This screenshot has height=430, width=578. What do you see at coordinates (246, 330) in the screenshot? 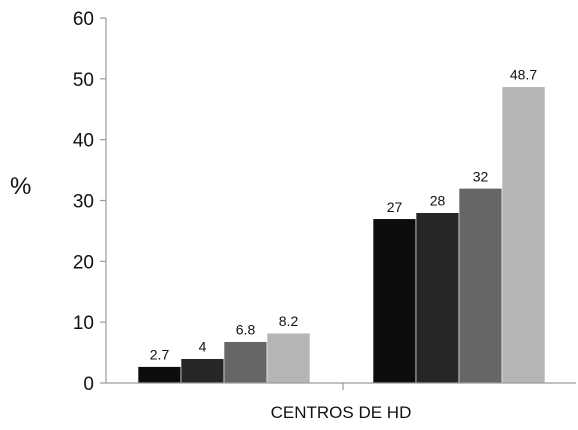
I see `bar-value-label: 6.8` at bounding box center [246, 330].